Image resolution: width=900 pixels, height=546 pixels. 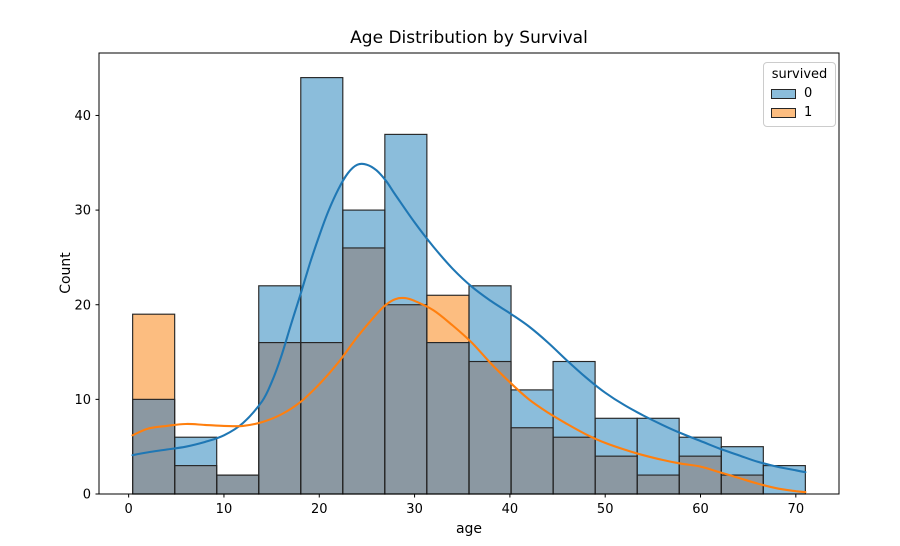 What do you see at coordinates (82, 211) in the screenshot?
I see `y-tick-label: 30` at bounding box center [82, 211].